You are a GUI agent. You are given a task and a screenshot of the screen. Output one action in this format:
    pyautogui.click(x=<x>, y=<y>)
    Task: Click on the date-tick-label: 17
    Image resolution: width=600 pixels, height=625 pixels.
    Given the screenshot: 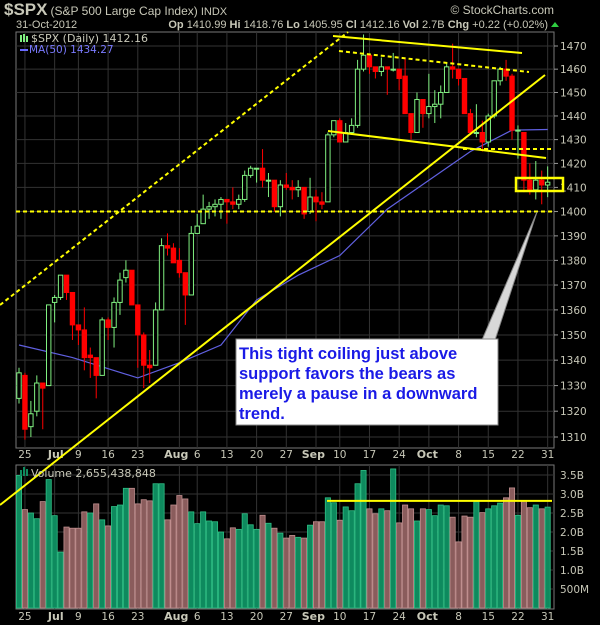 What is the action you would take?
    pyautogui.click(x=369, y=455)
    